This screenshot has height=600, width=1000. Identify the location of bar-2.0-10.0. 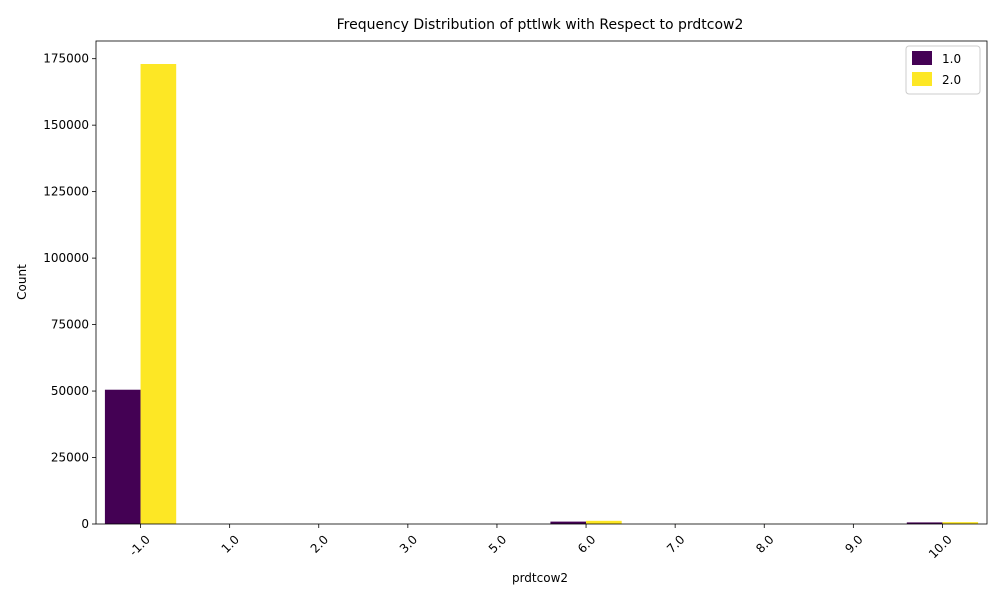
(960, 523).